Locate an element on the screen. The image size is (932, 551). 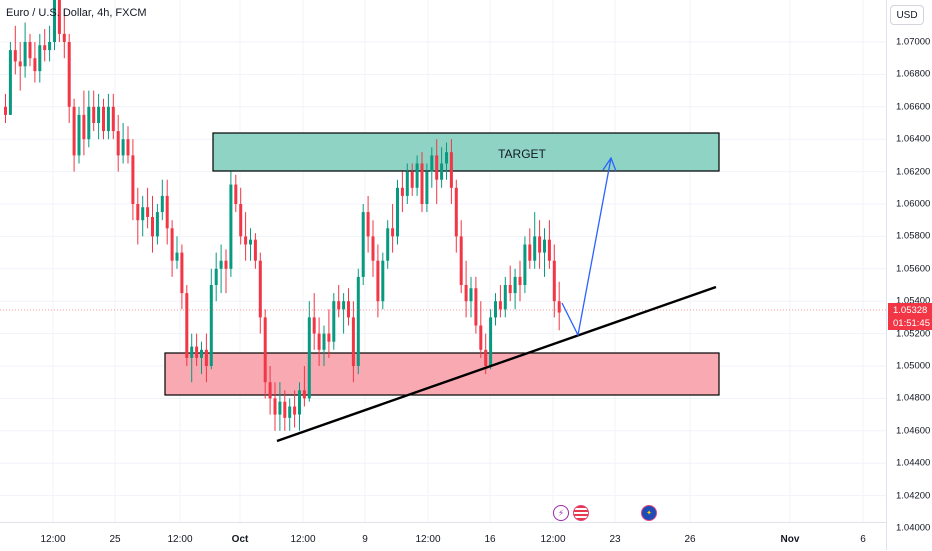
symbol-title: Euro / U.S. Dollar, 4h, FXCM is located at coordinates (76, 13).